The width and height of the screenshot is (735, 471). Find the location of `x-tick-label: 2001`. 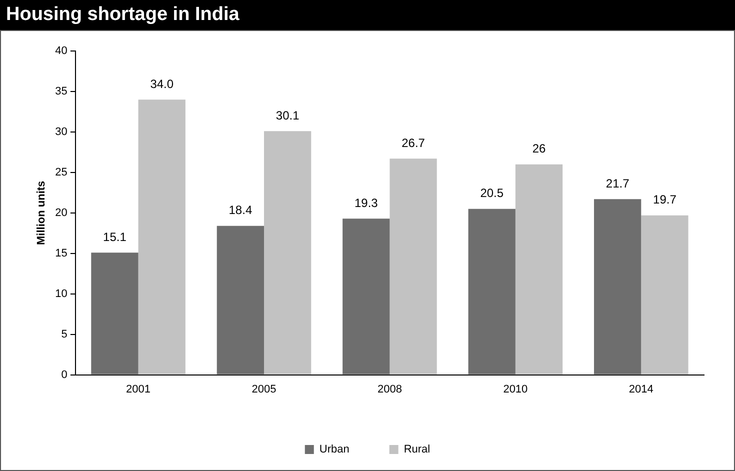

x-tick-label: 2001 is located at coordinates (138, 389).